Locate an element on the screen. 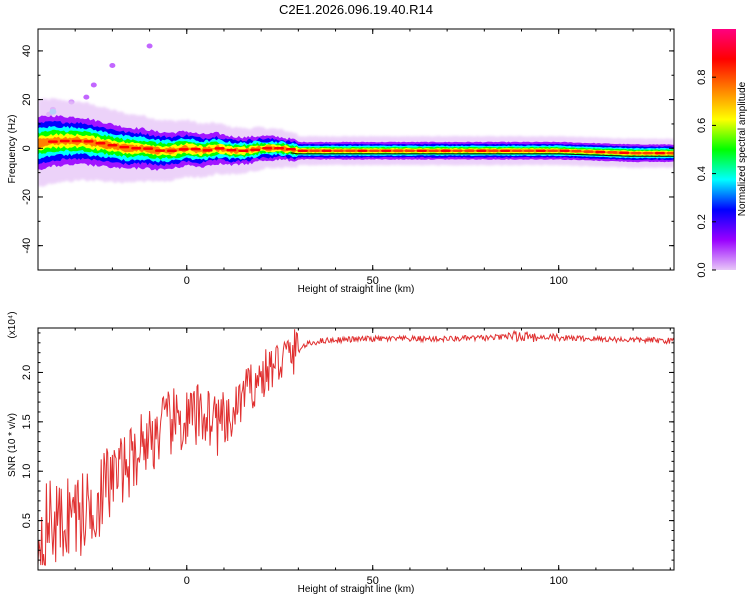 The image size is (750, 600). colorbar-label: Normalized spectral amplitude is located at coordinates (742, 148).